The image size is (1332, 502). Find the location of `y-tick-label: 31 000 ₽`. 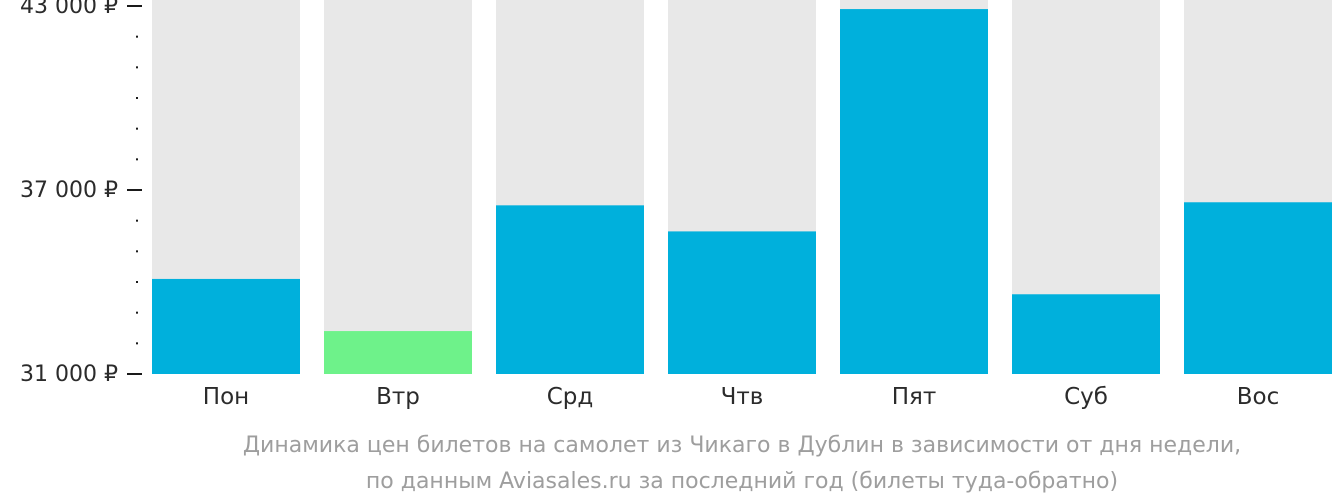

y-tick-label: 31 000 ₽ is located at coordinates (69, 374).